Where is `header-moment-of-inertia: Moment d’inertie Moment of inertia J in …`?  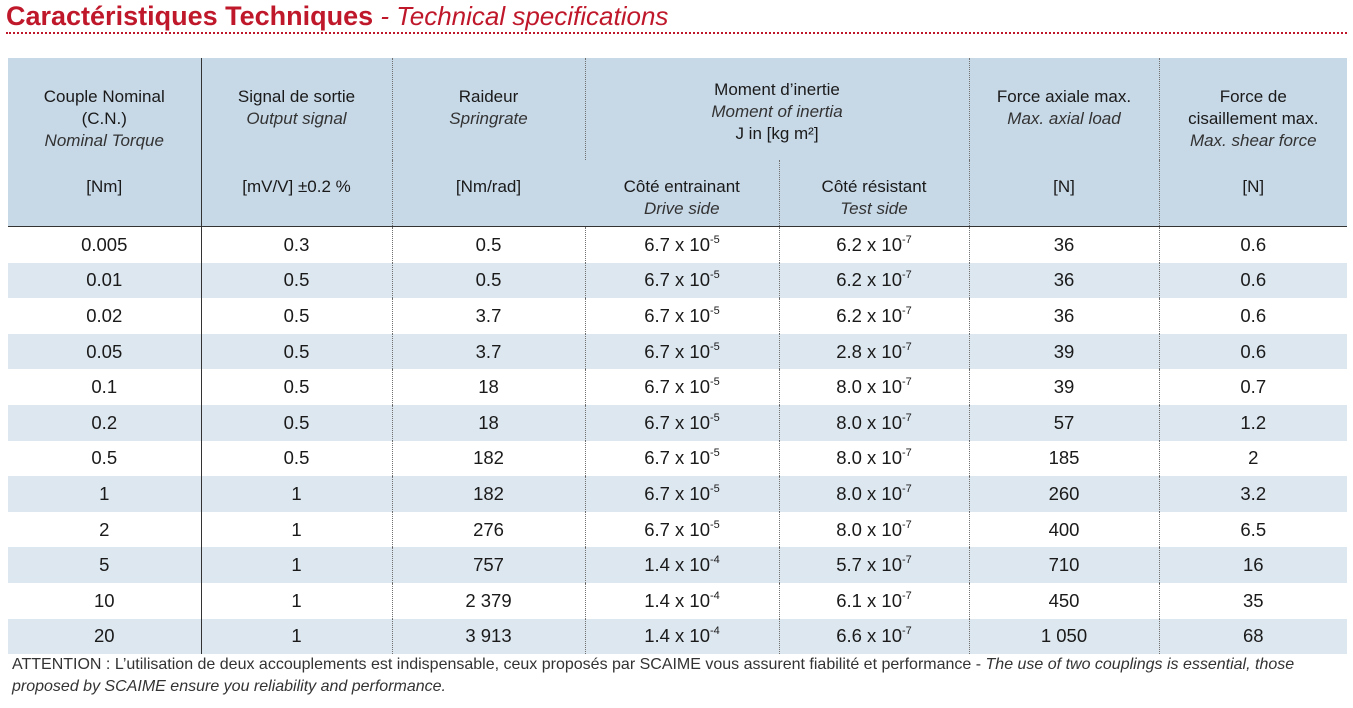
header-moment-of-inertia: Moment d’inertie Moment of inertia J in … is located at coordinates (776, 109).